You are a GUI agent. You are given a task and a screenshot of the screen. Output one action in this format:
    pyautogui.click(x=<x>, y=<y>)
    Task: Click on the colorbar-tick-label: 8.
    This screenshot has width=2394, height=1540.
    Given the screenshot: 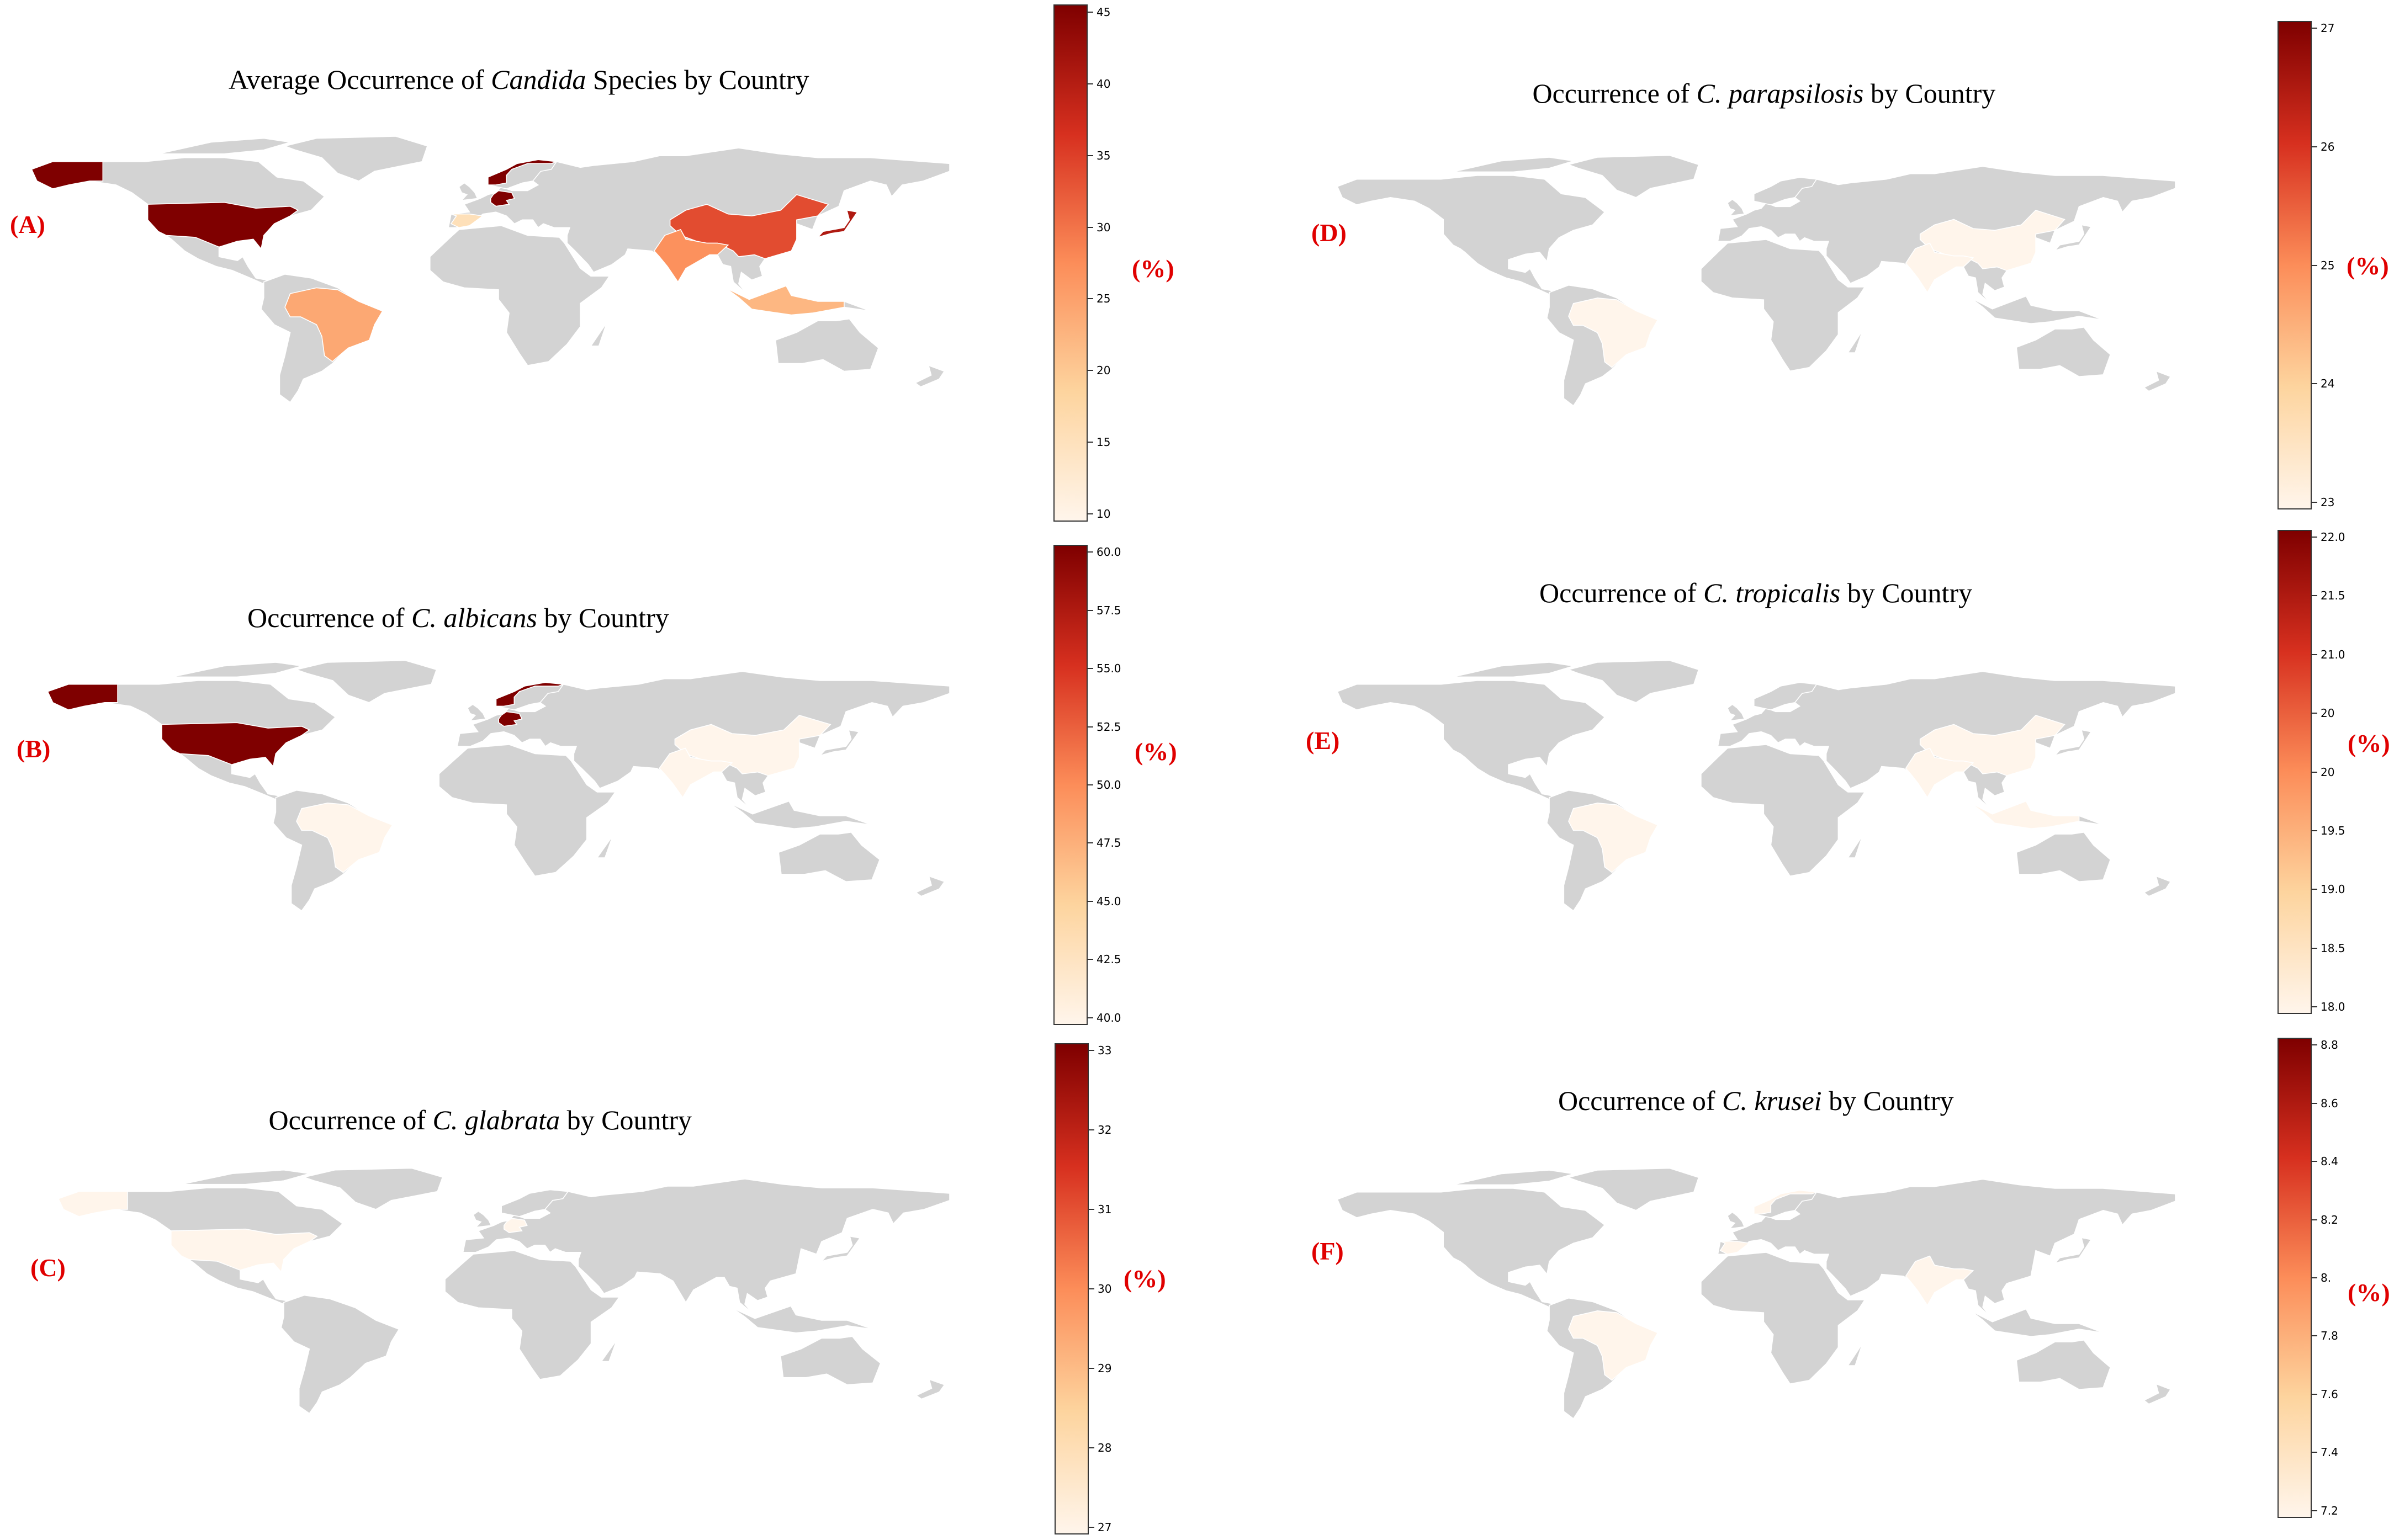 What is the action you would take?
    pyautogui.click(x=2327, y=1278)
    